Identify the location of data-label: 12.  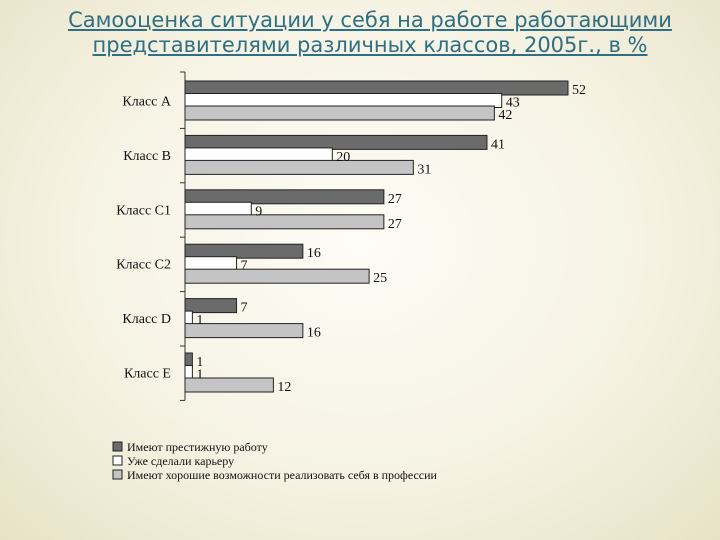
(284, 387).